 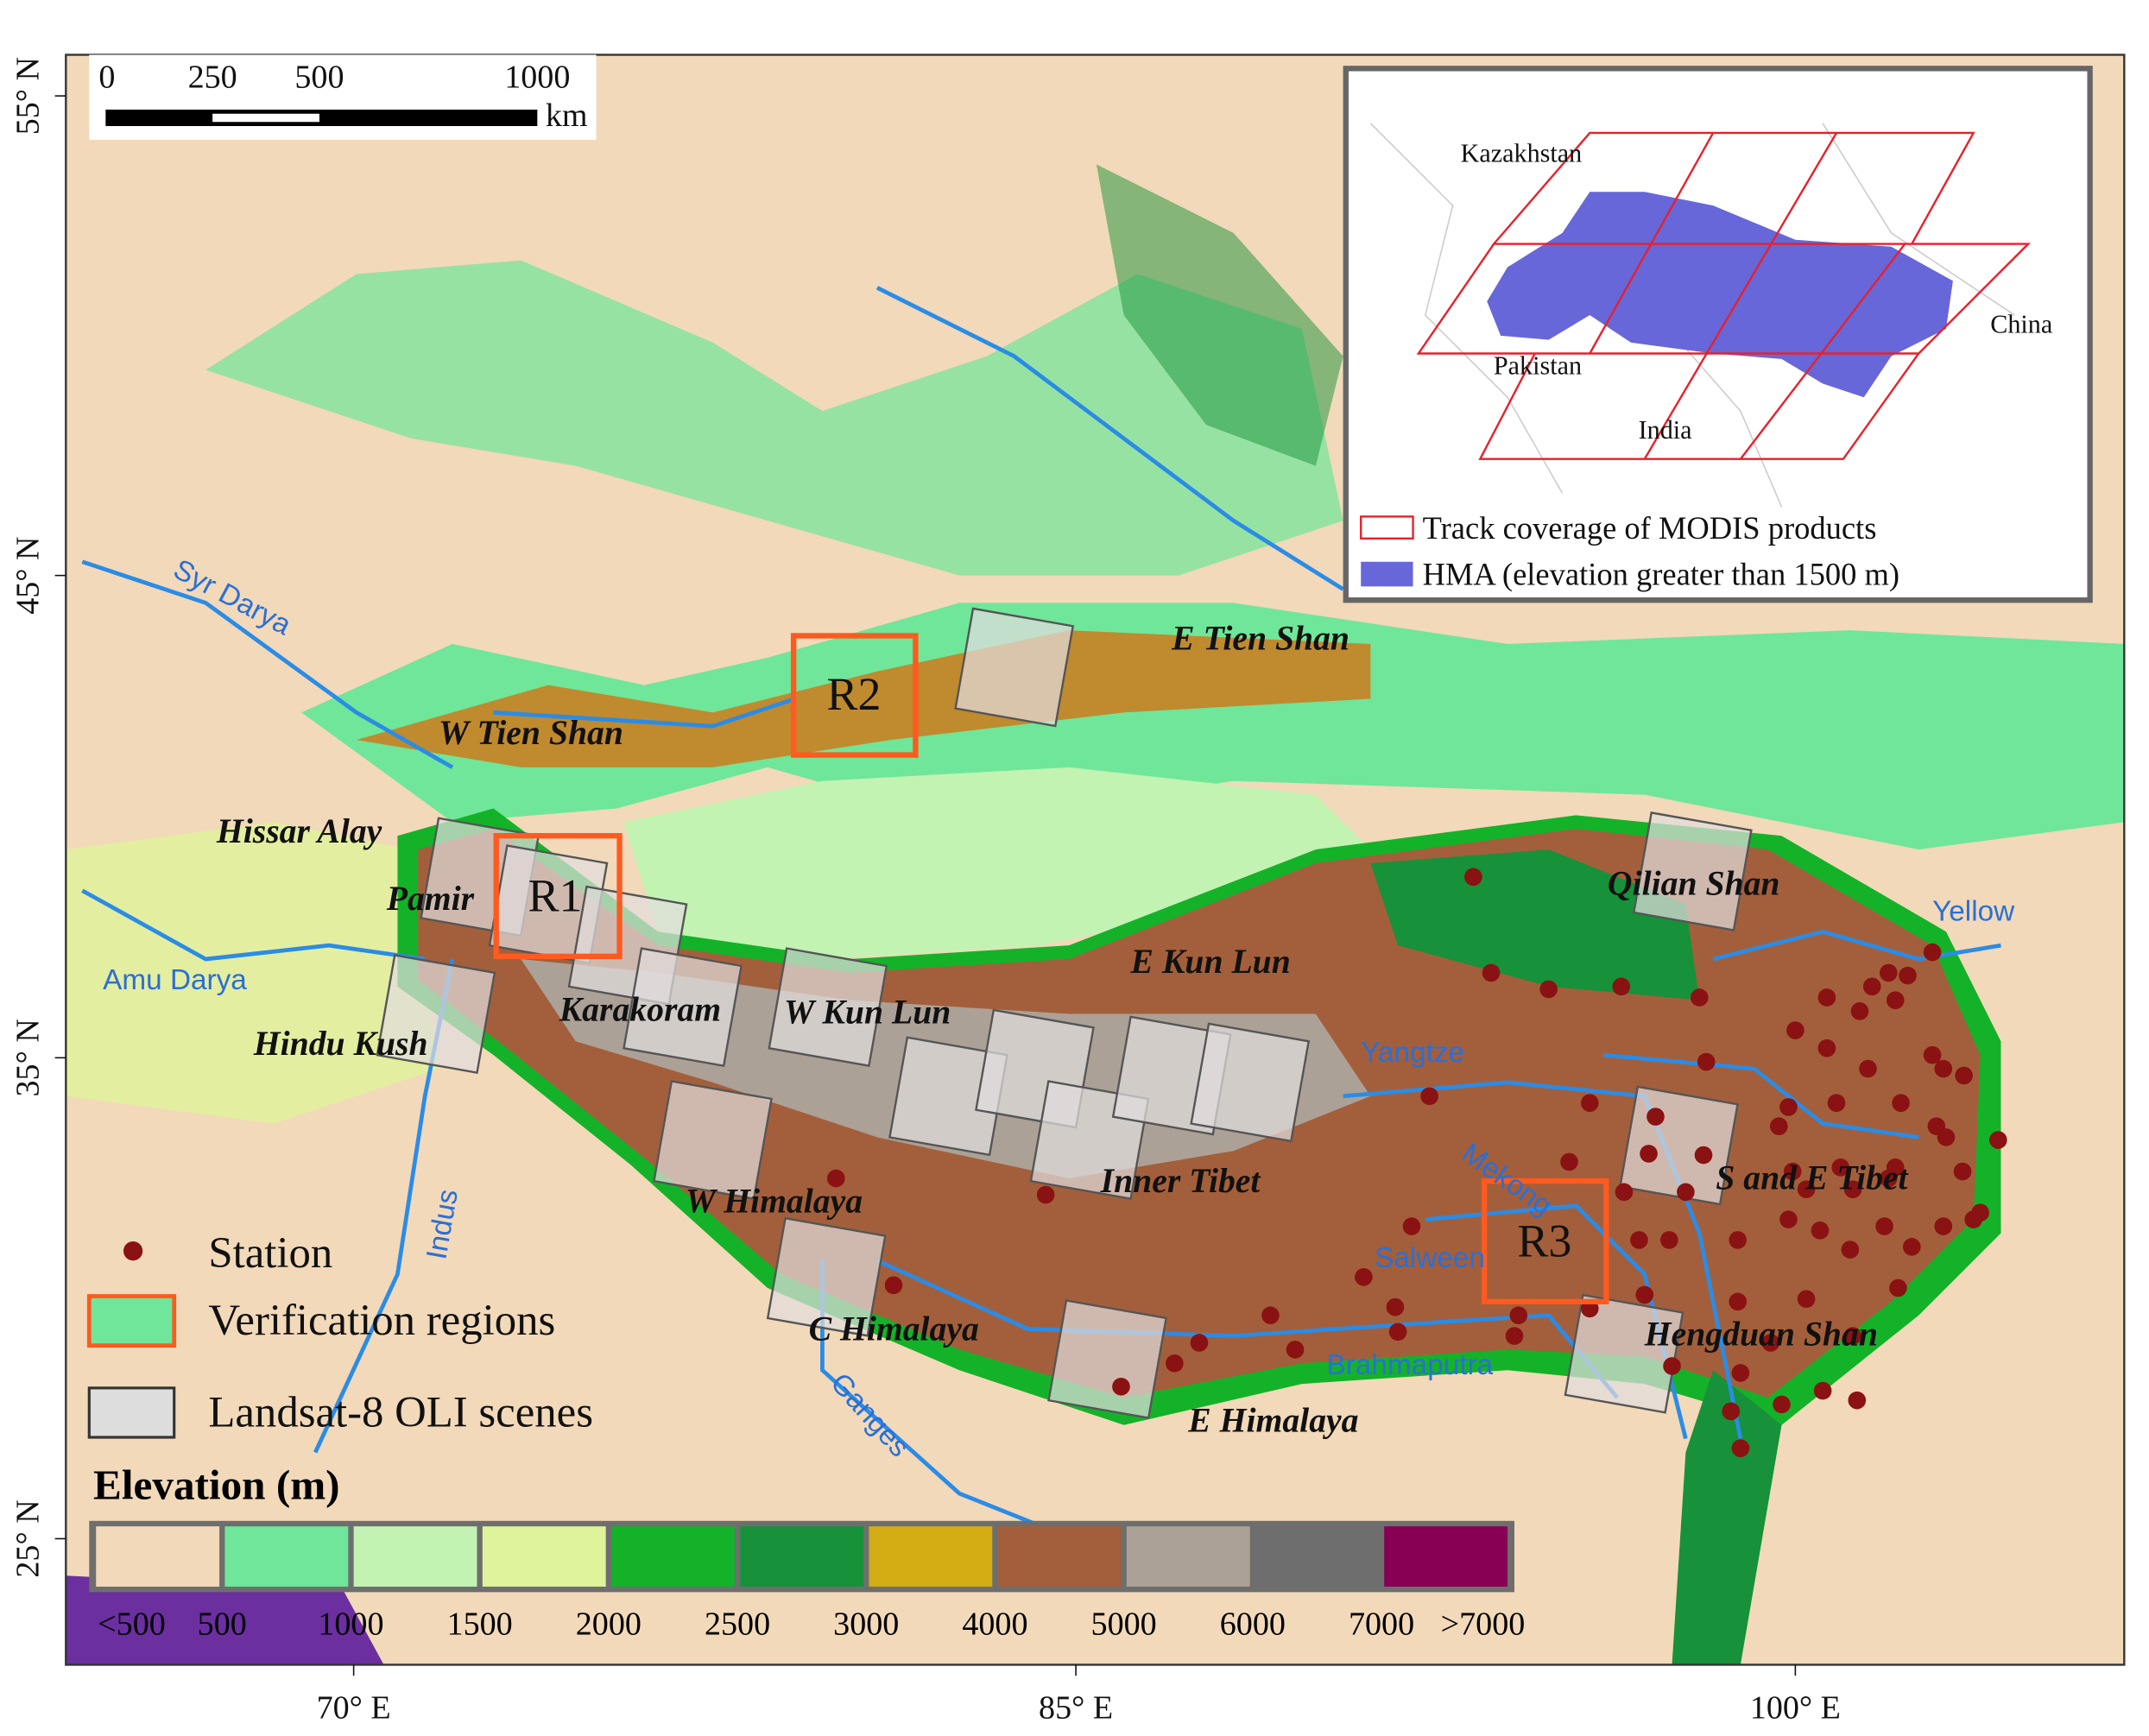 What do you see at coordinates (270, 1252) in the screenshot?
I see `legend-label: Station` at bounding box center [270, 1252].